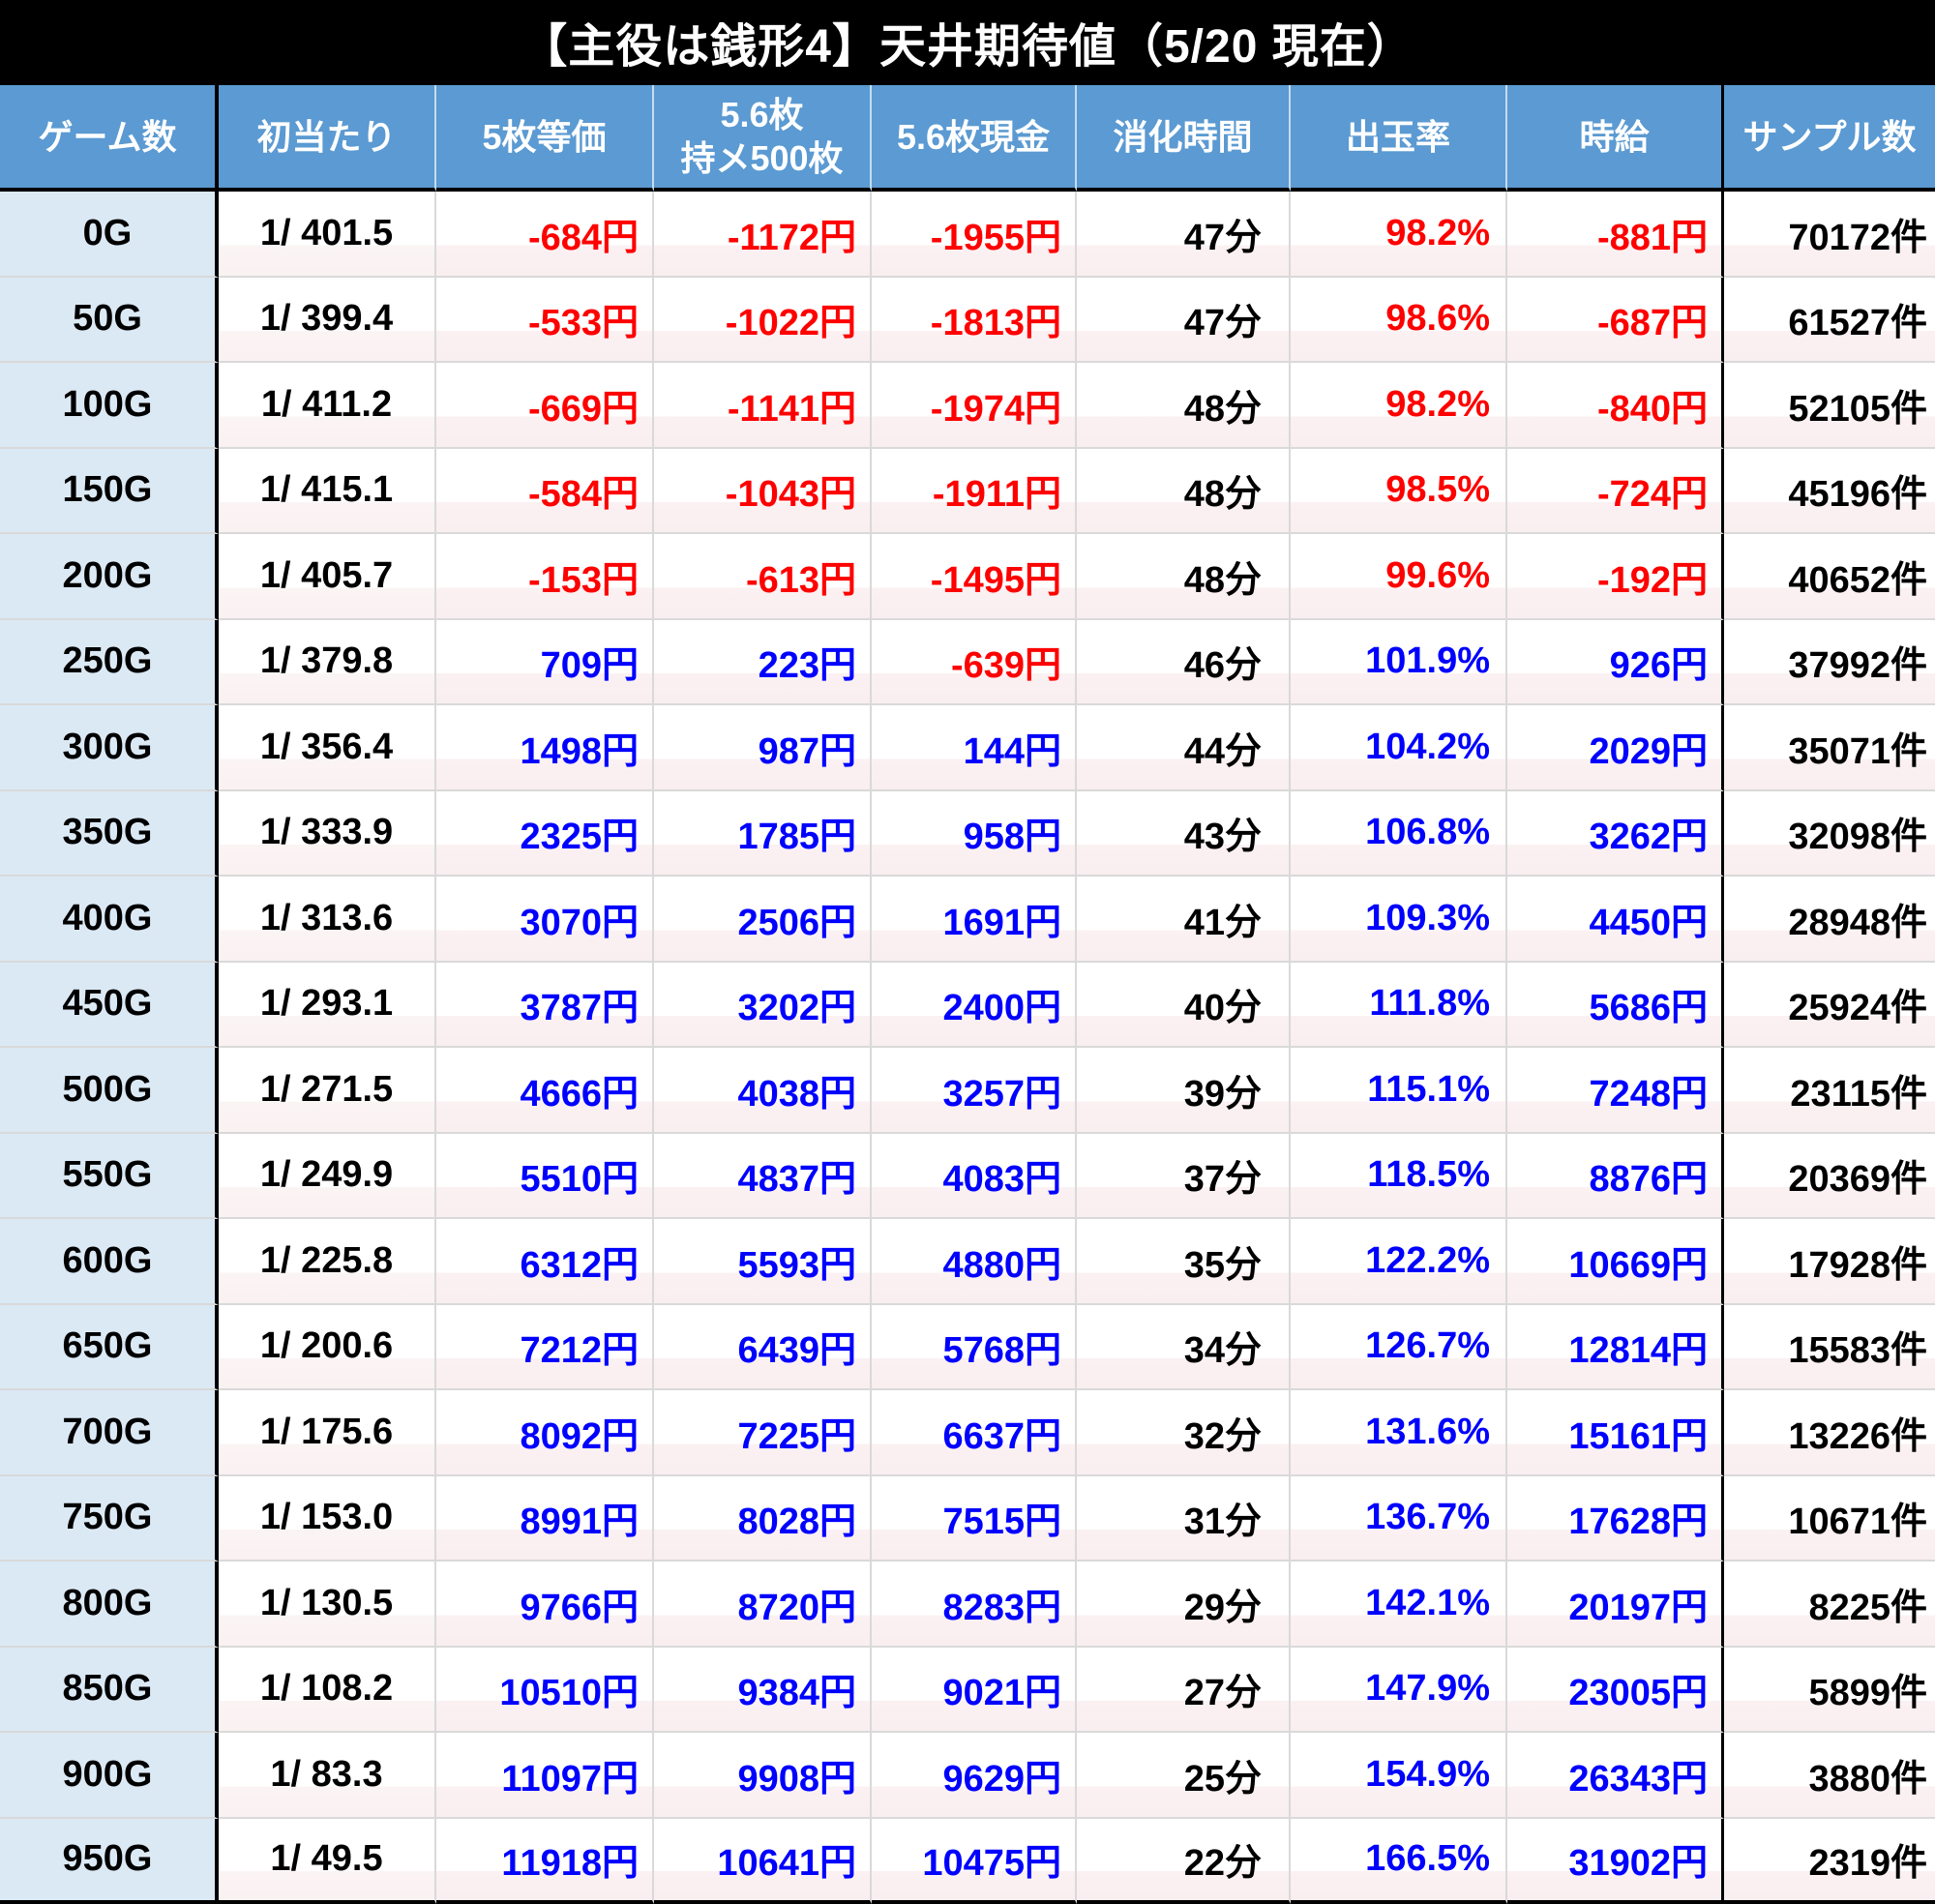  I want to click on cell-equal-5mai: 11097円, so click(545, 1776).